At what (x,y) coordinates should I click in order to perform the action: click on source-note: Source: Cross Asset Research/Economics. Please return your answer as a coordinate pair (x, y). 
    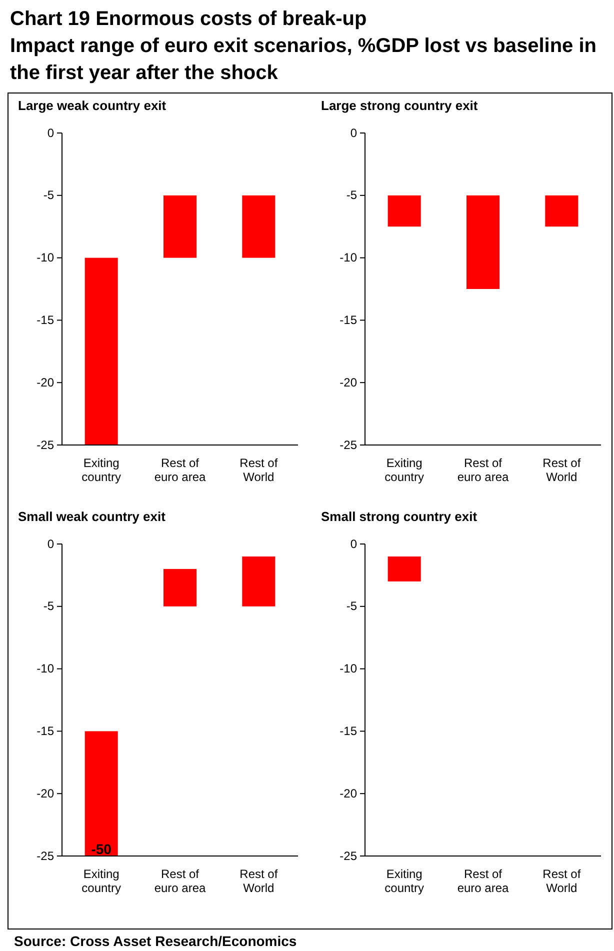
    Looking at the image, I should click on (155, 941).